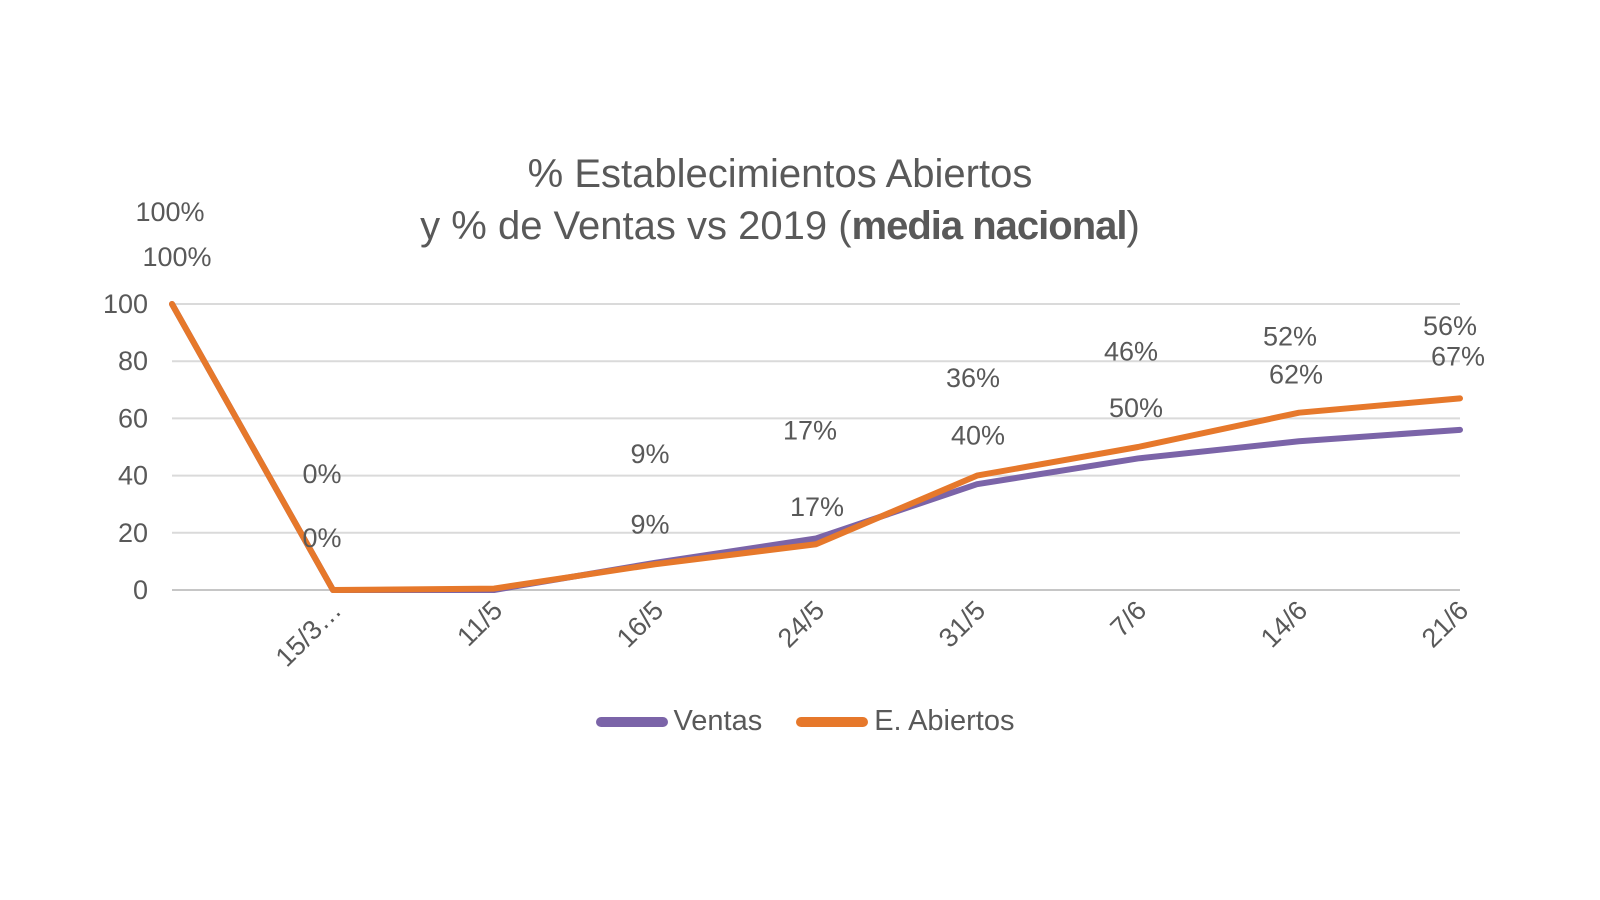  I want to click on data-label-e-abiertos: 9%, so click(649, 524).